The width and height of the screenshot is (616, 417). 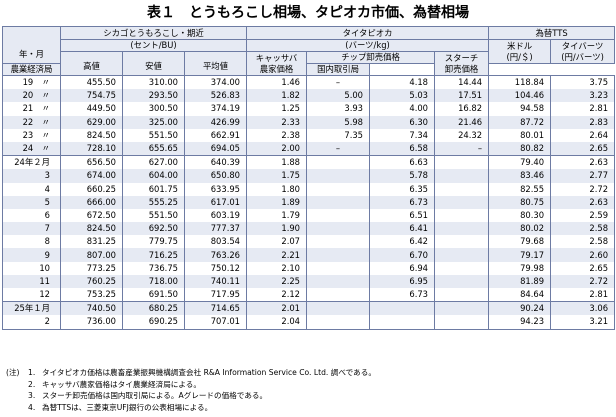 I want to click on usd-cell: 80.01, so click(x=520, y=135).